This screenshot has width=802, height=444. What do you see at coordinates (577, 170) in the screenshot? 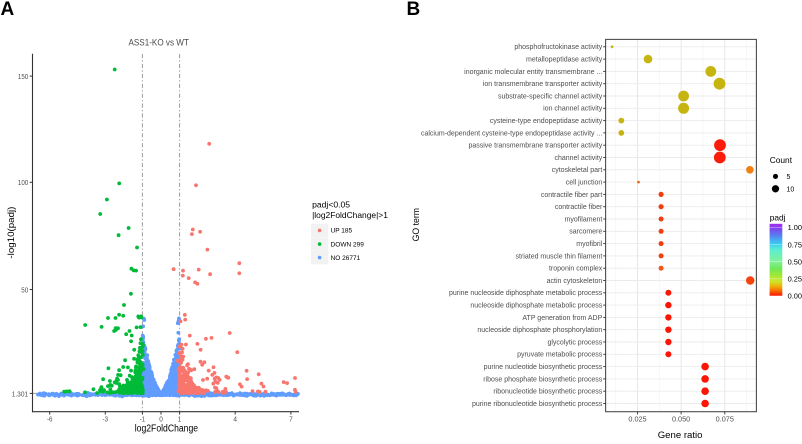
I see `svg-text: cytoskeletal part` at bounding box center [577, 170].